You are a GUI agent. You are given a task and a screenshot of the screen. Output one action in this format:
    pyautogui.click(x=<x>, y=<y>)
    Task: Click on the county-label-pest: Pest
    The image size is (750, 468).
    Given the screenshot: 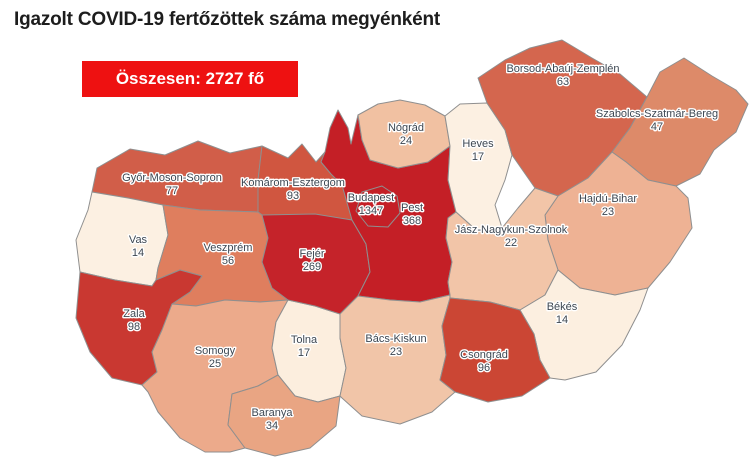 What is the action you would take?
    pyautogui.click(x=412, y=208)
    